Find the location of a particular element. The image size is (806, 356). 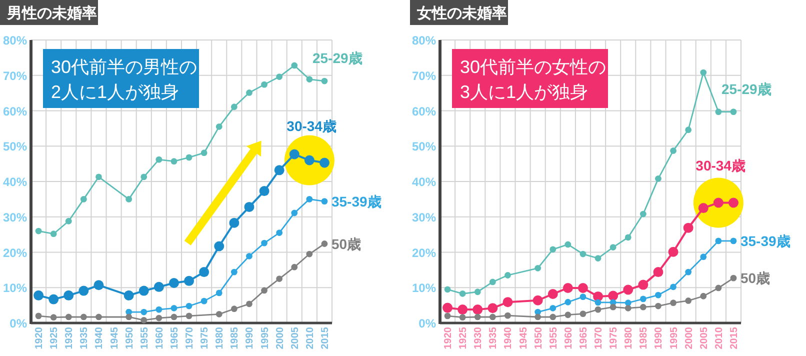

x-tick-label: 1975 is located at coordinates (205, 338).